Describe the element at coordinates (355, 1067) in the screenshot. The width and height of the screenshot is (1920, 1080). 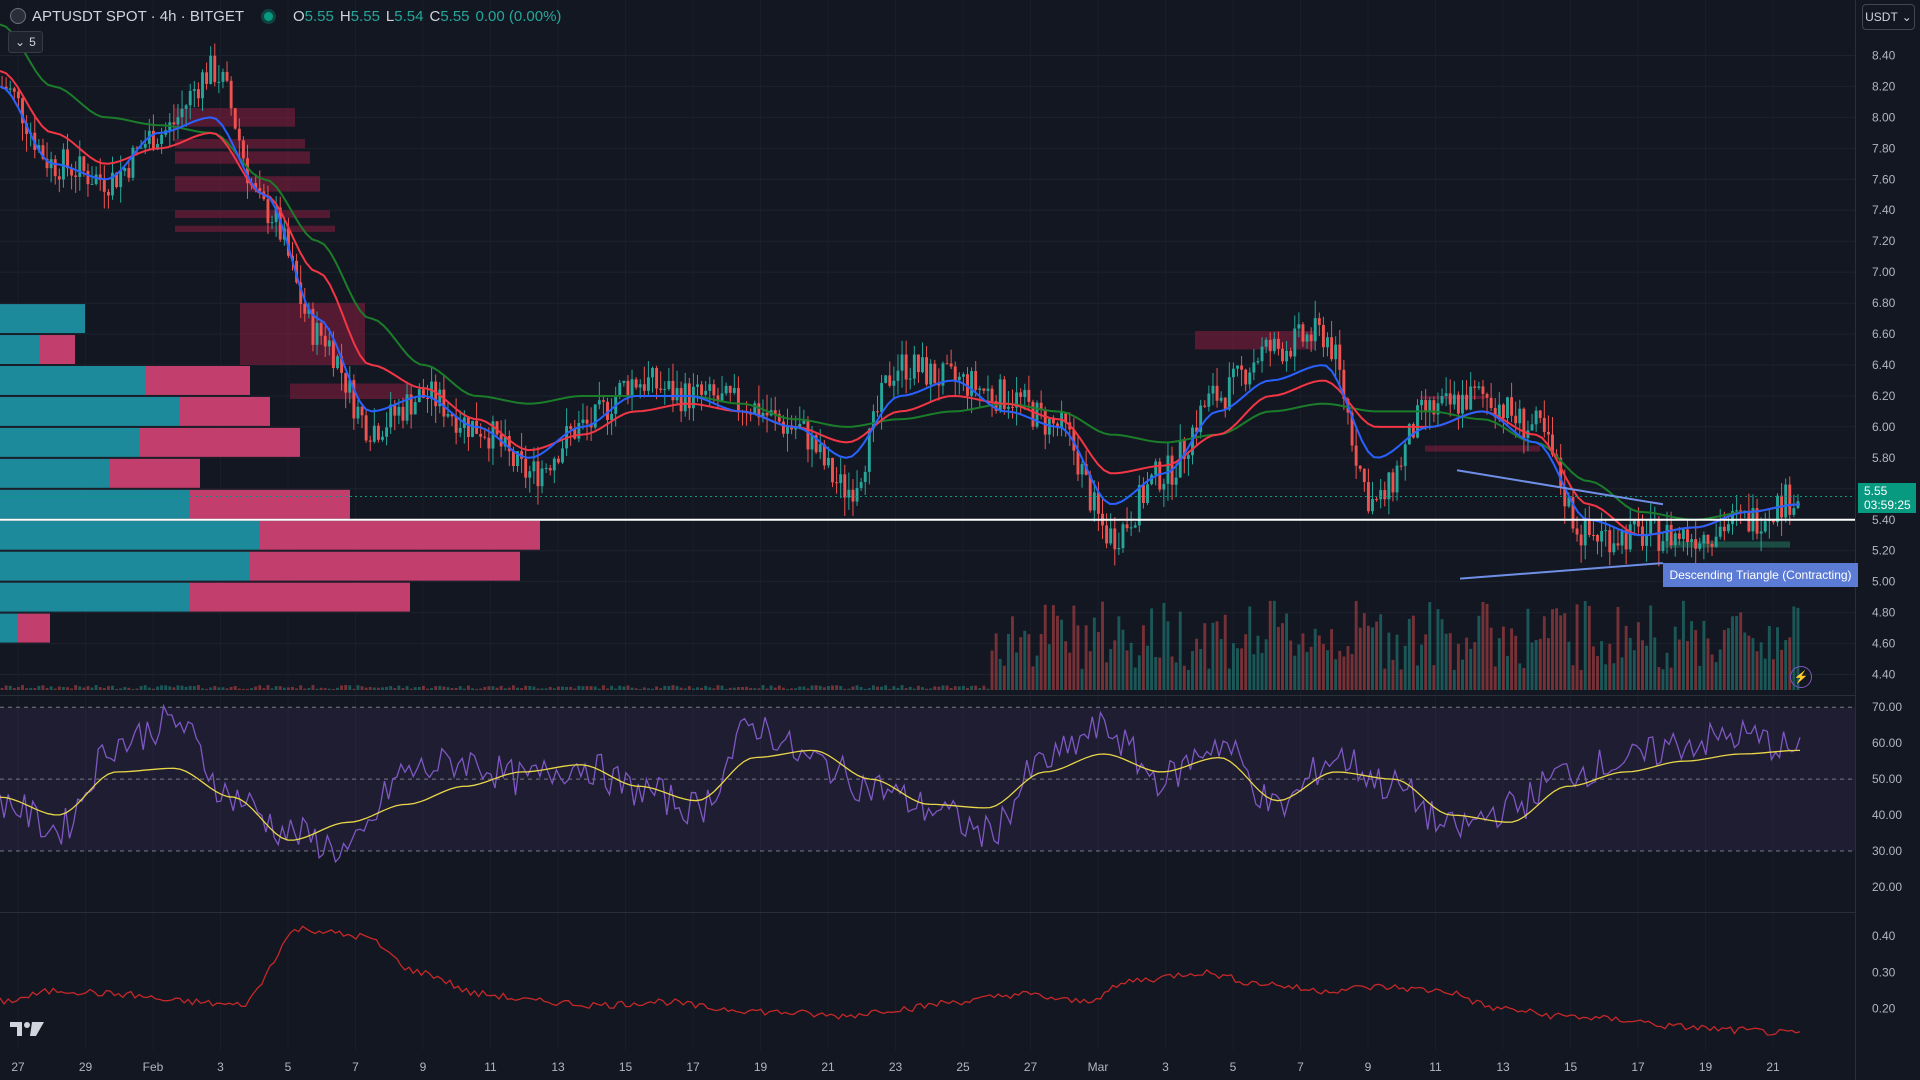
I see `time-tick-label: 7` at that location.